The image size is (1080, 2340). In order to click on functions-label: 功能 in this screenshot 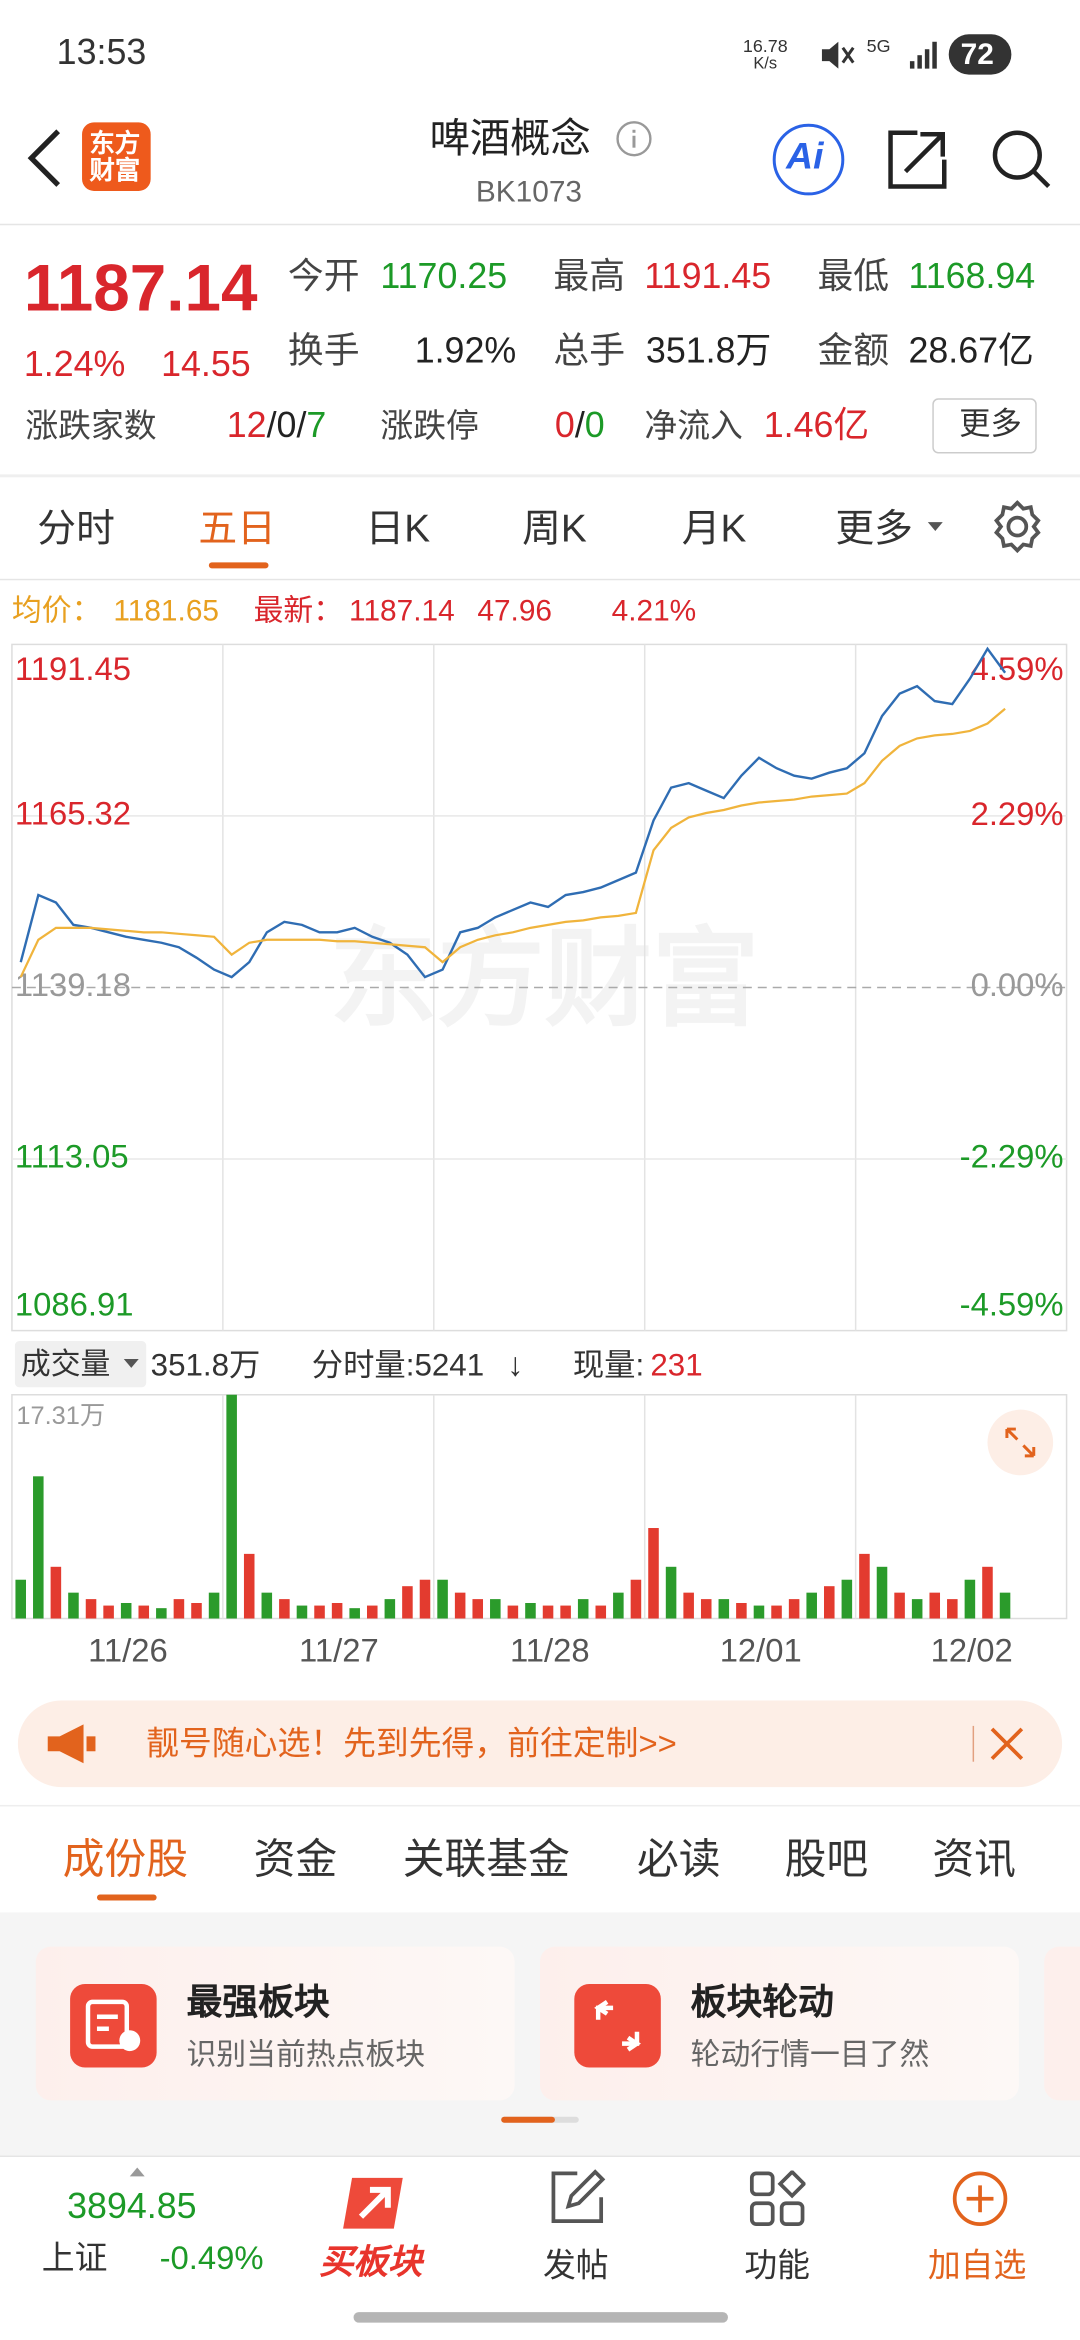, I will do `click(777, 2265)`.